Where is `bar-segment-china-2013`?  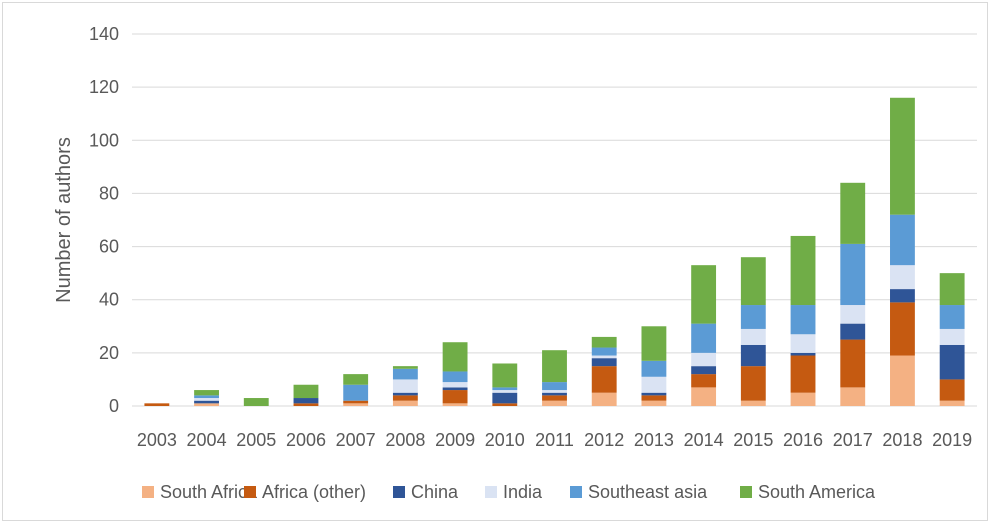
bar-segment-china-2013 is located at coordinates (654, 394).